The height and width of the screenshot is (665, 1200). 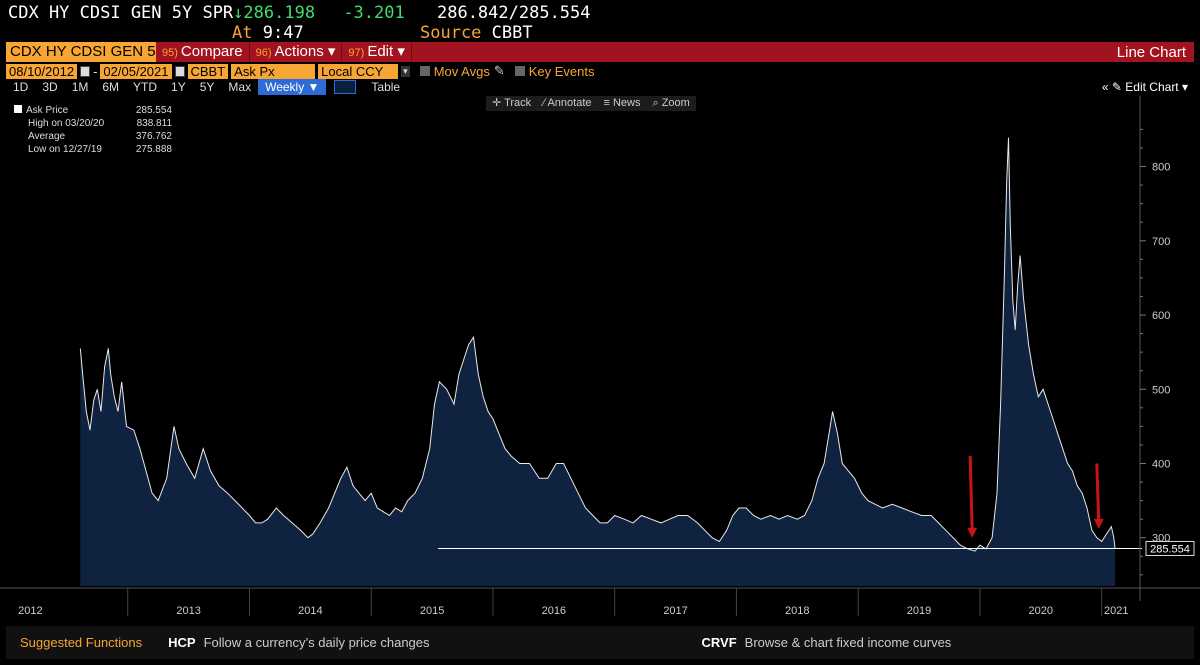 I want to click on compare-button: 95) Compare, so click(x=203, y=52).